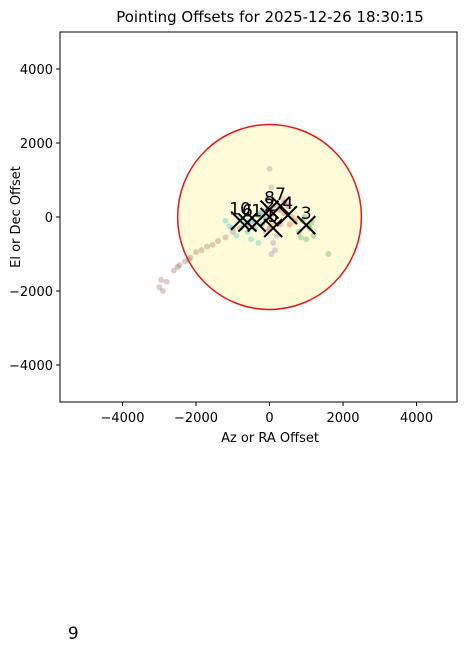 This screenshot has width=469, height=669. What do you see at coordinates (342, 418) in the screenshot?
I see `x-tick-label: 2000` at bounding box center [342, 418].